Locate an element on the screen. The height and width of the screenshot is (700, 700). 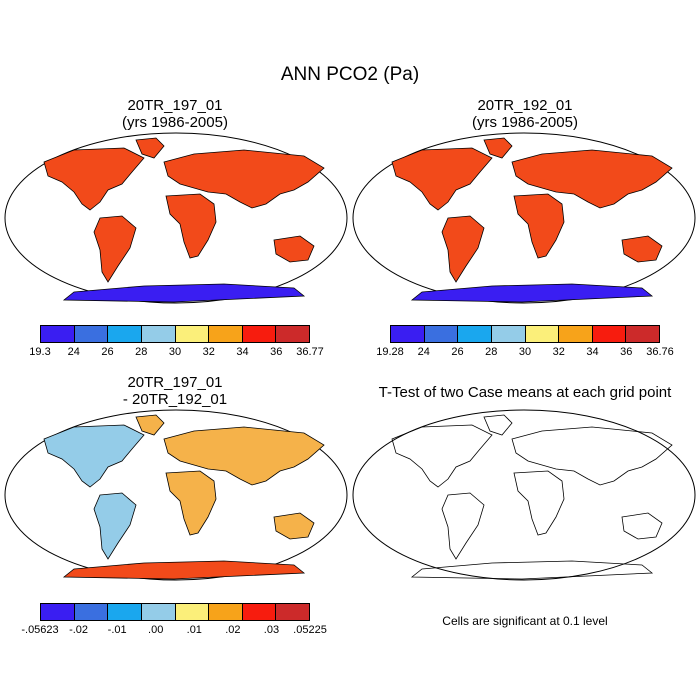
colorbar-tick-label: -.01 is located at coordinates (117, 630).